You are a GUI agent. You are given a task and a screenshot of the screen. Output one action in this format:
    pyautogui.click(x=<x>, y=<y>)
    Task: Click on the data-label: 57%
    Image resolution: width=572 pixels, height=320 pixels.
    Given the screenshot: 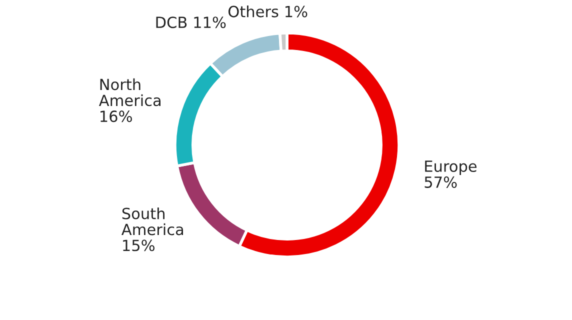 What is the action you would take?
    pyautogui.click(x=440, y=182)
    